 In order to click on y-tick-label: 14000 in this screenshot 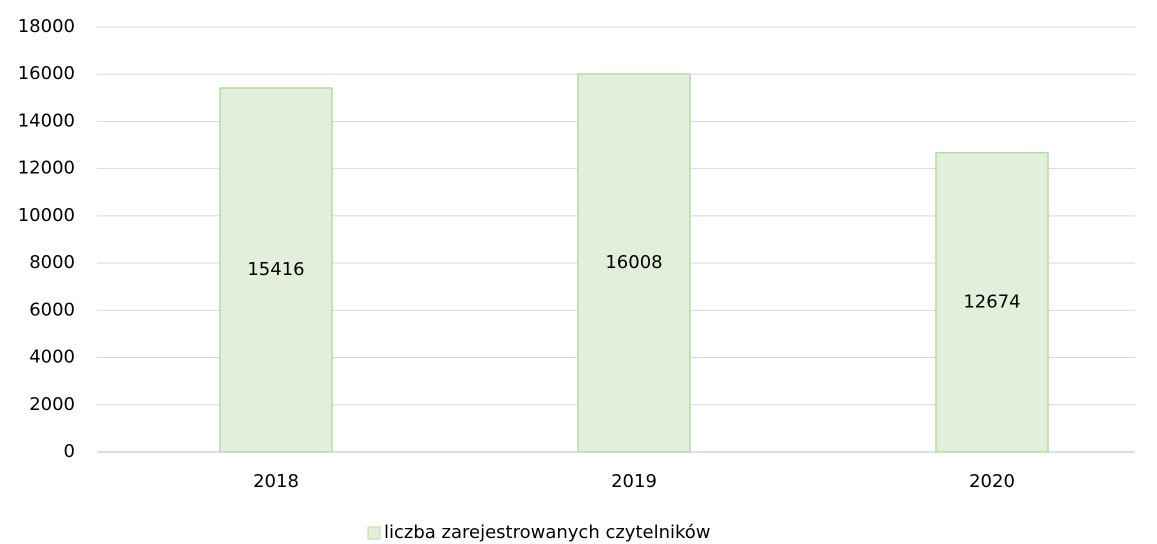, I will do `click(46, 120)`.